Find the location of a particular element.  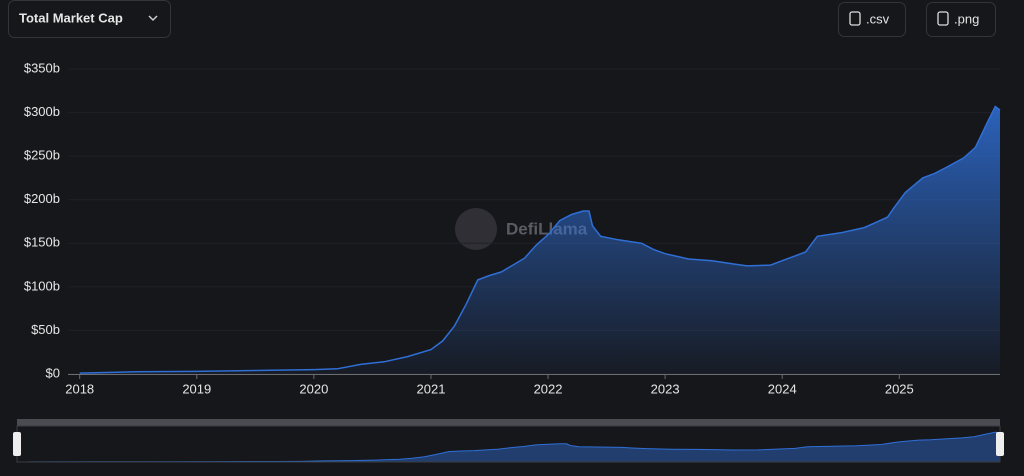

y-tick-label: $100b is located at coordinates (42, 285).